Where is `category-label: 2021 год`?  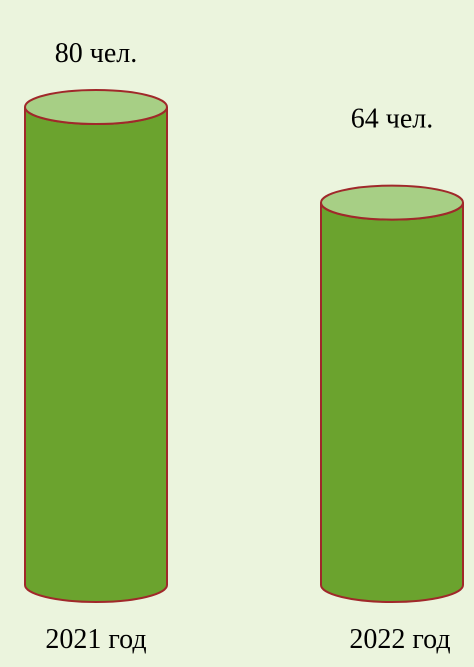
category-label: 2021 год is located at coordinates (95, 639).